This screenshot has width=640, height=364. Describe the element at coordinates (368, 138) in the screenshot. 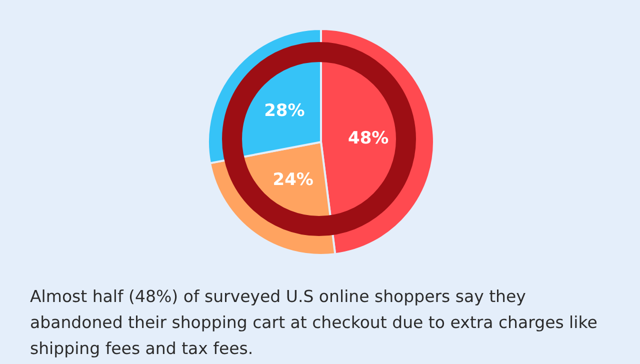

I see `data-label: 48%` at that location.